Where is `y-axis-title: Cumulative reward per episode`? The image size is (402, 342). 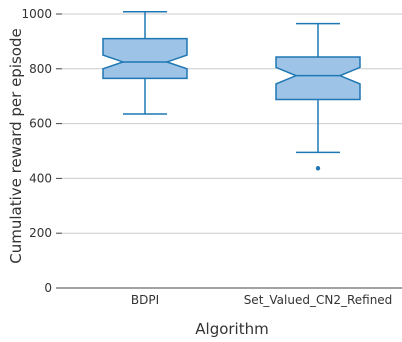
y-axis-title: Cumulative reward per episode is located at coordinates (16, 145).